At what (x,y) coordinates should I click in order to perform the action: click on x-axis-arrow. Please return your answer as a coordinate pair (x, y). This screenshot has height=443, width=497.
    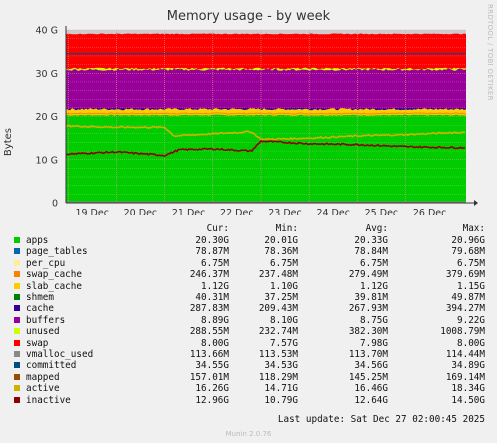
    Looking at the image, I should click on (476, 203).